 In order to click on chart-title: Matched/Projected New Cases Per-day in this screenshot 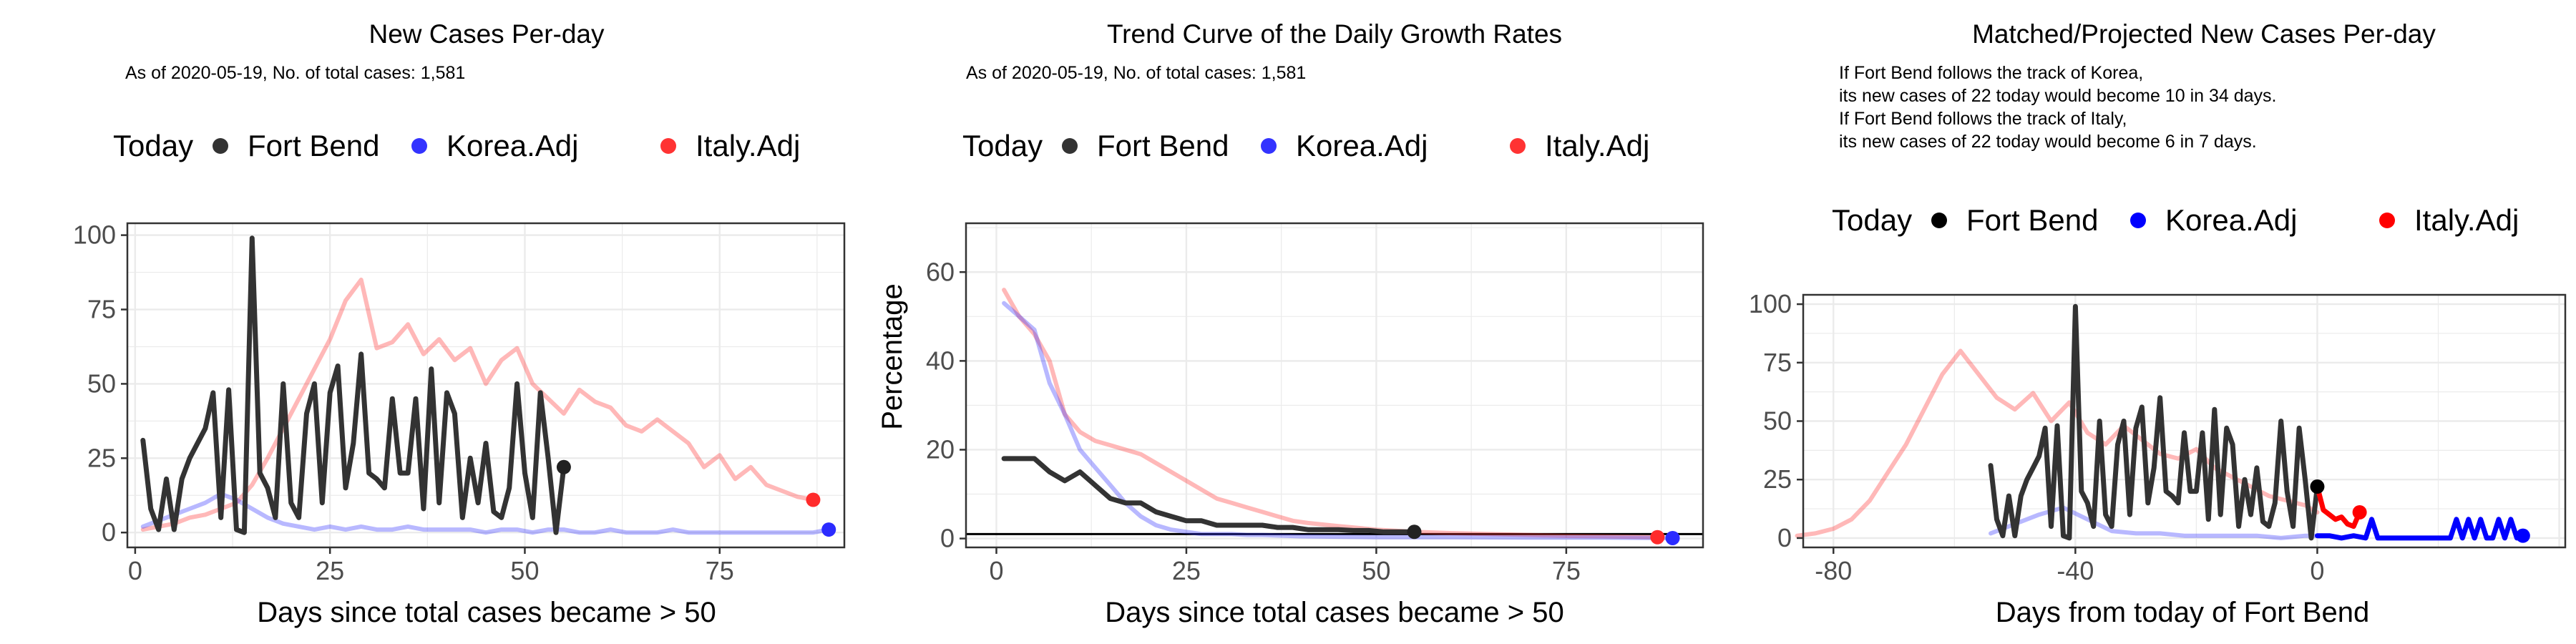, I will do `click(2204, 34)`.